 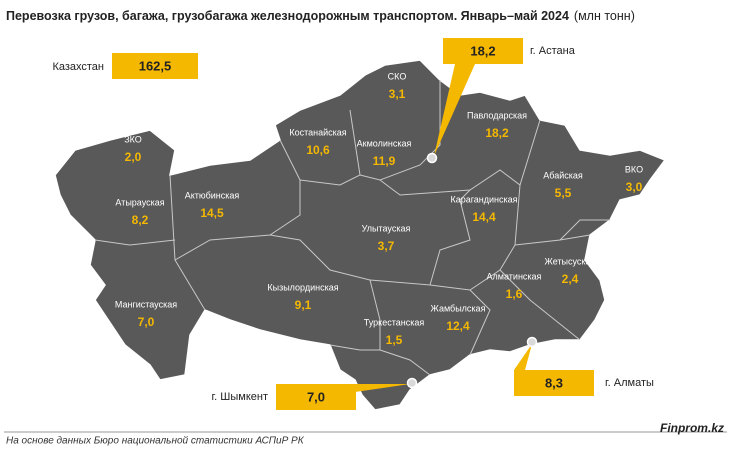 I want to click on region-value: 3,1, so click(x=397, y=94).